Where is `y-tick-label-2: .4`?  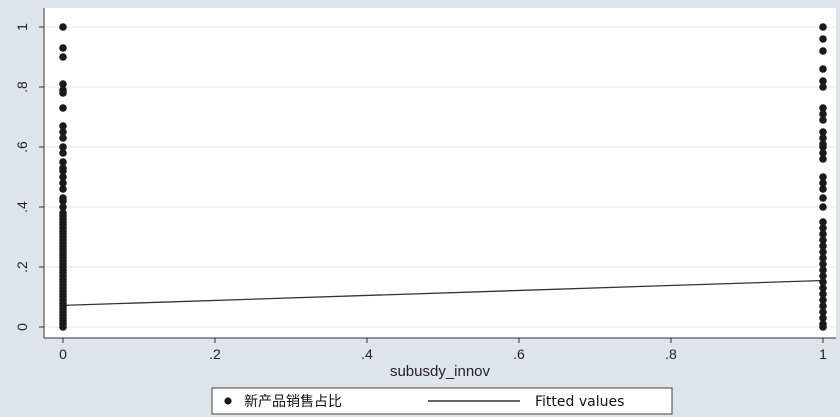 y-tick-label-2: .4 is located at coordinates (22, 207).